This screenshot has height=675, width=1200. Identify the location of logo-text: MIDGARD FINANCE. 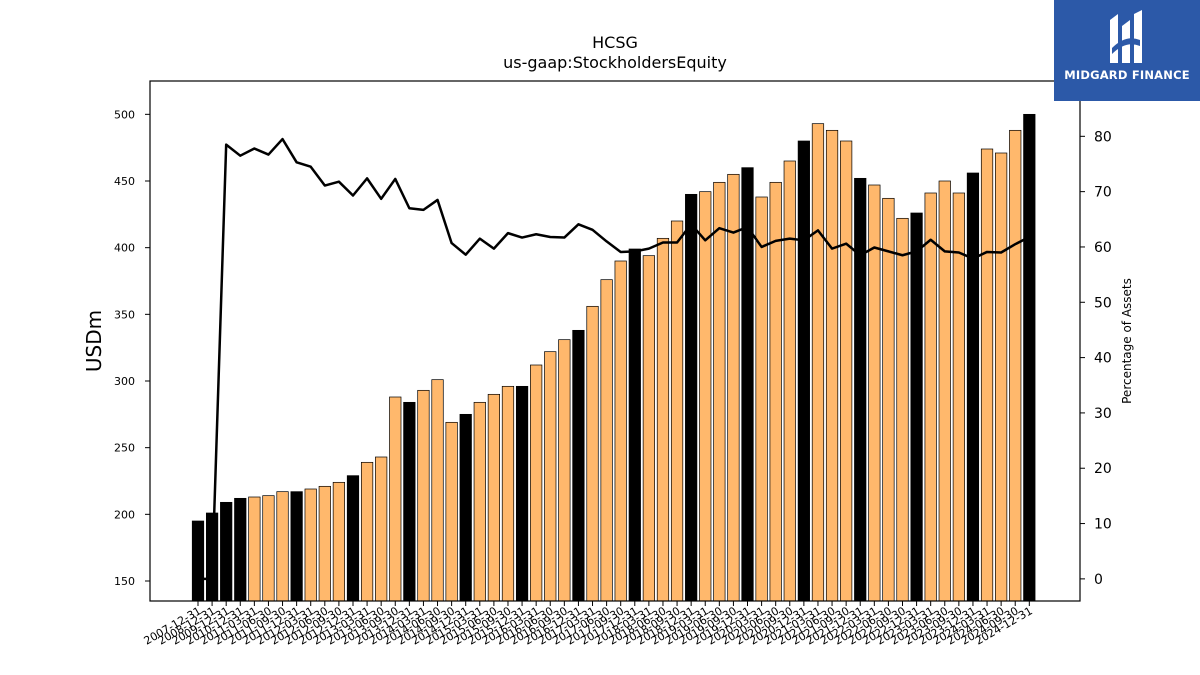
(1127, 75).